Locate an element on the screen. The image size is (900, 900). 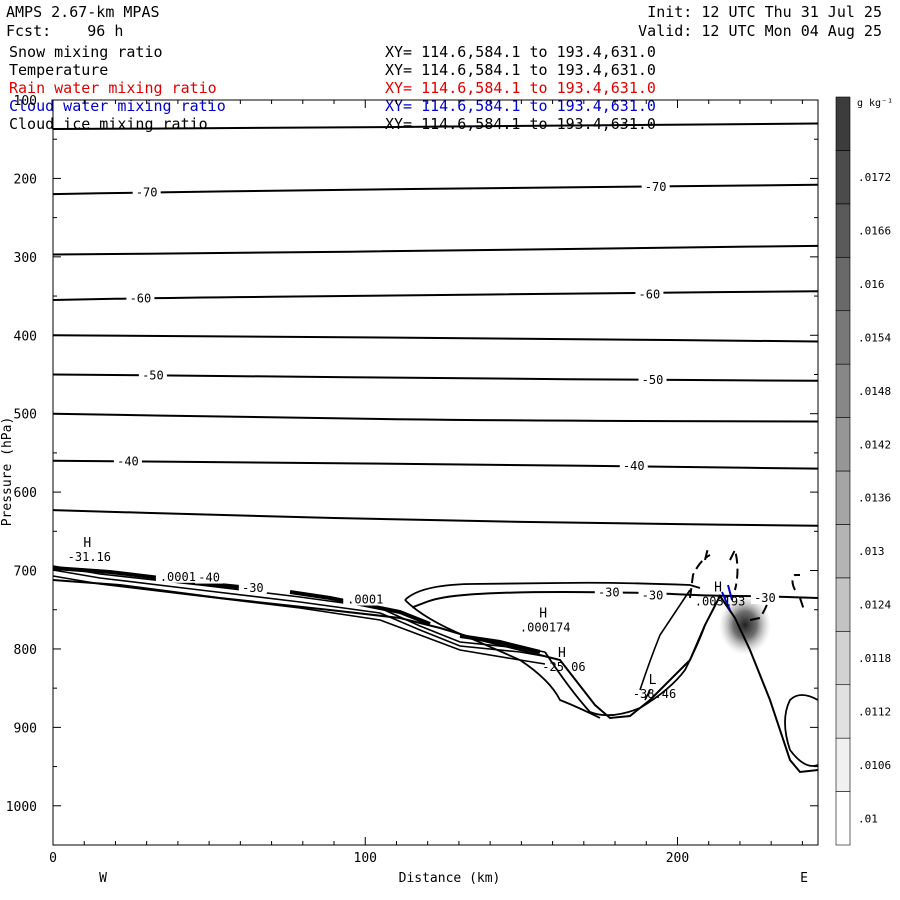
colorbar-label: .0142 is located at coordinates (874, 444).